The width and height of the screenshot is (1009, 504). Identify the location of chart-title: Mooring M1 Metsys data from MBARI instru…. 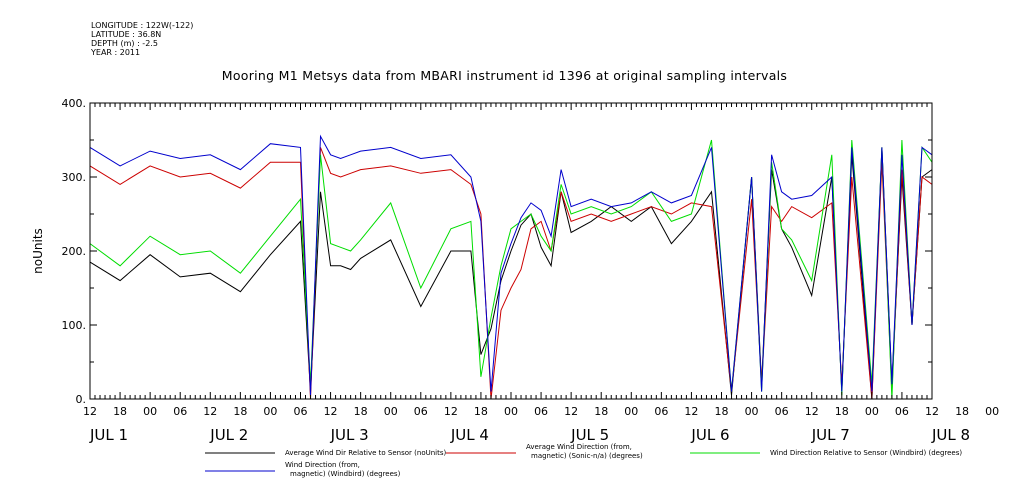
(504, 75).